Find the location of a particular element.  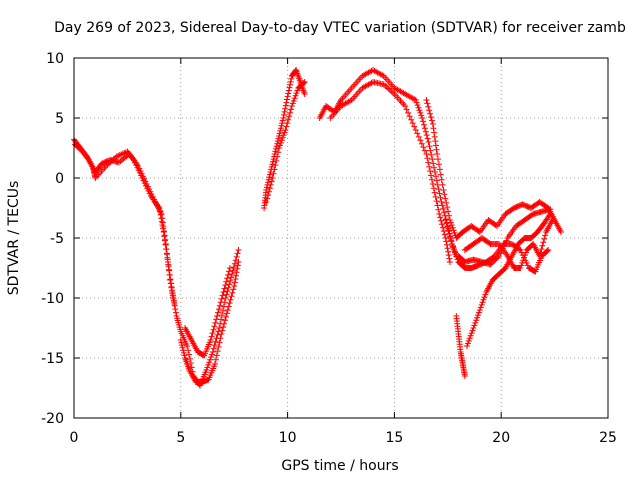

y-tick-label: 5 is located at coordinates (59, 119).